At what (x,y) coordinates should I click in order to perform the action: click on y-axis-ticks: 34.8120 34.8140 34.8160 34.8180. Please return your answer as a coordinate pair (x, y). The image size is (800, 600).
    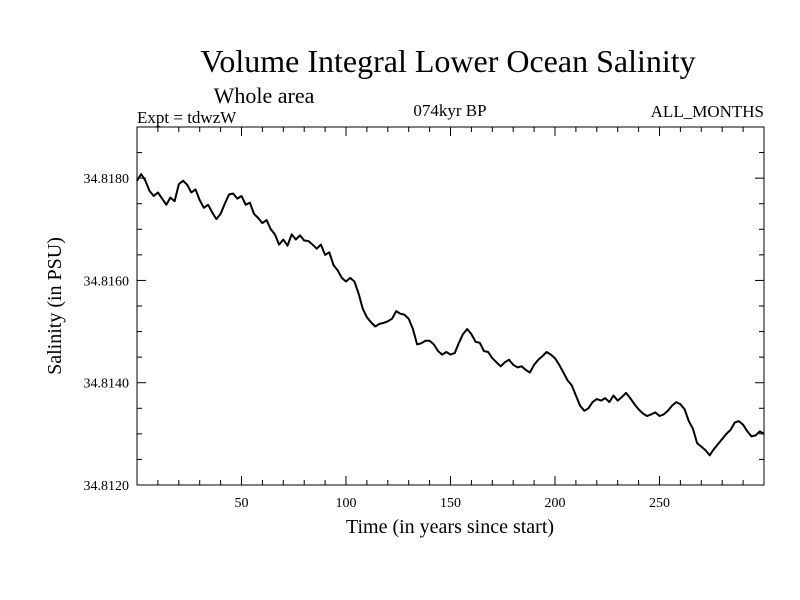
    Looking at the image, I should click on (107, 333).